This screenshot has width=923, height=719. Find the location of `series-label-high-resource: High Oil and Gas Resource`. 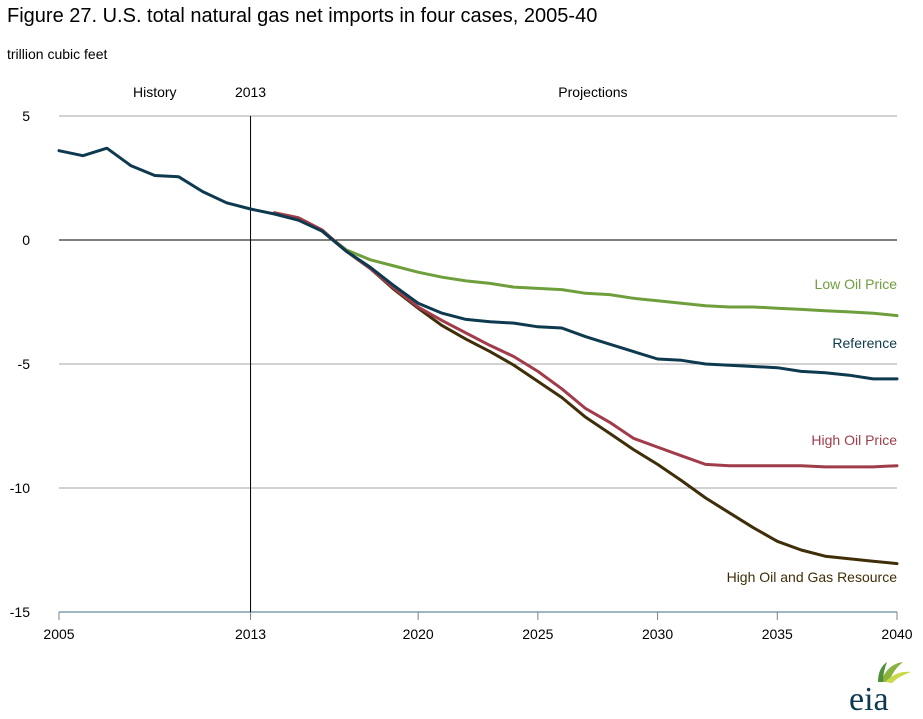

series-label-high-resource: High Oil and Gas Resource is located at coordinates (812, 577).